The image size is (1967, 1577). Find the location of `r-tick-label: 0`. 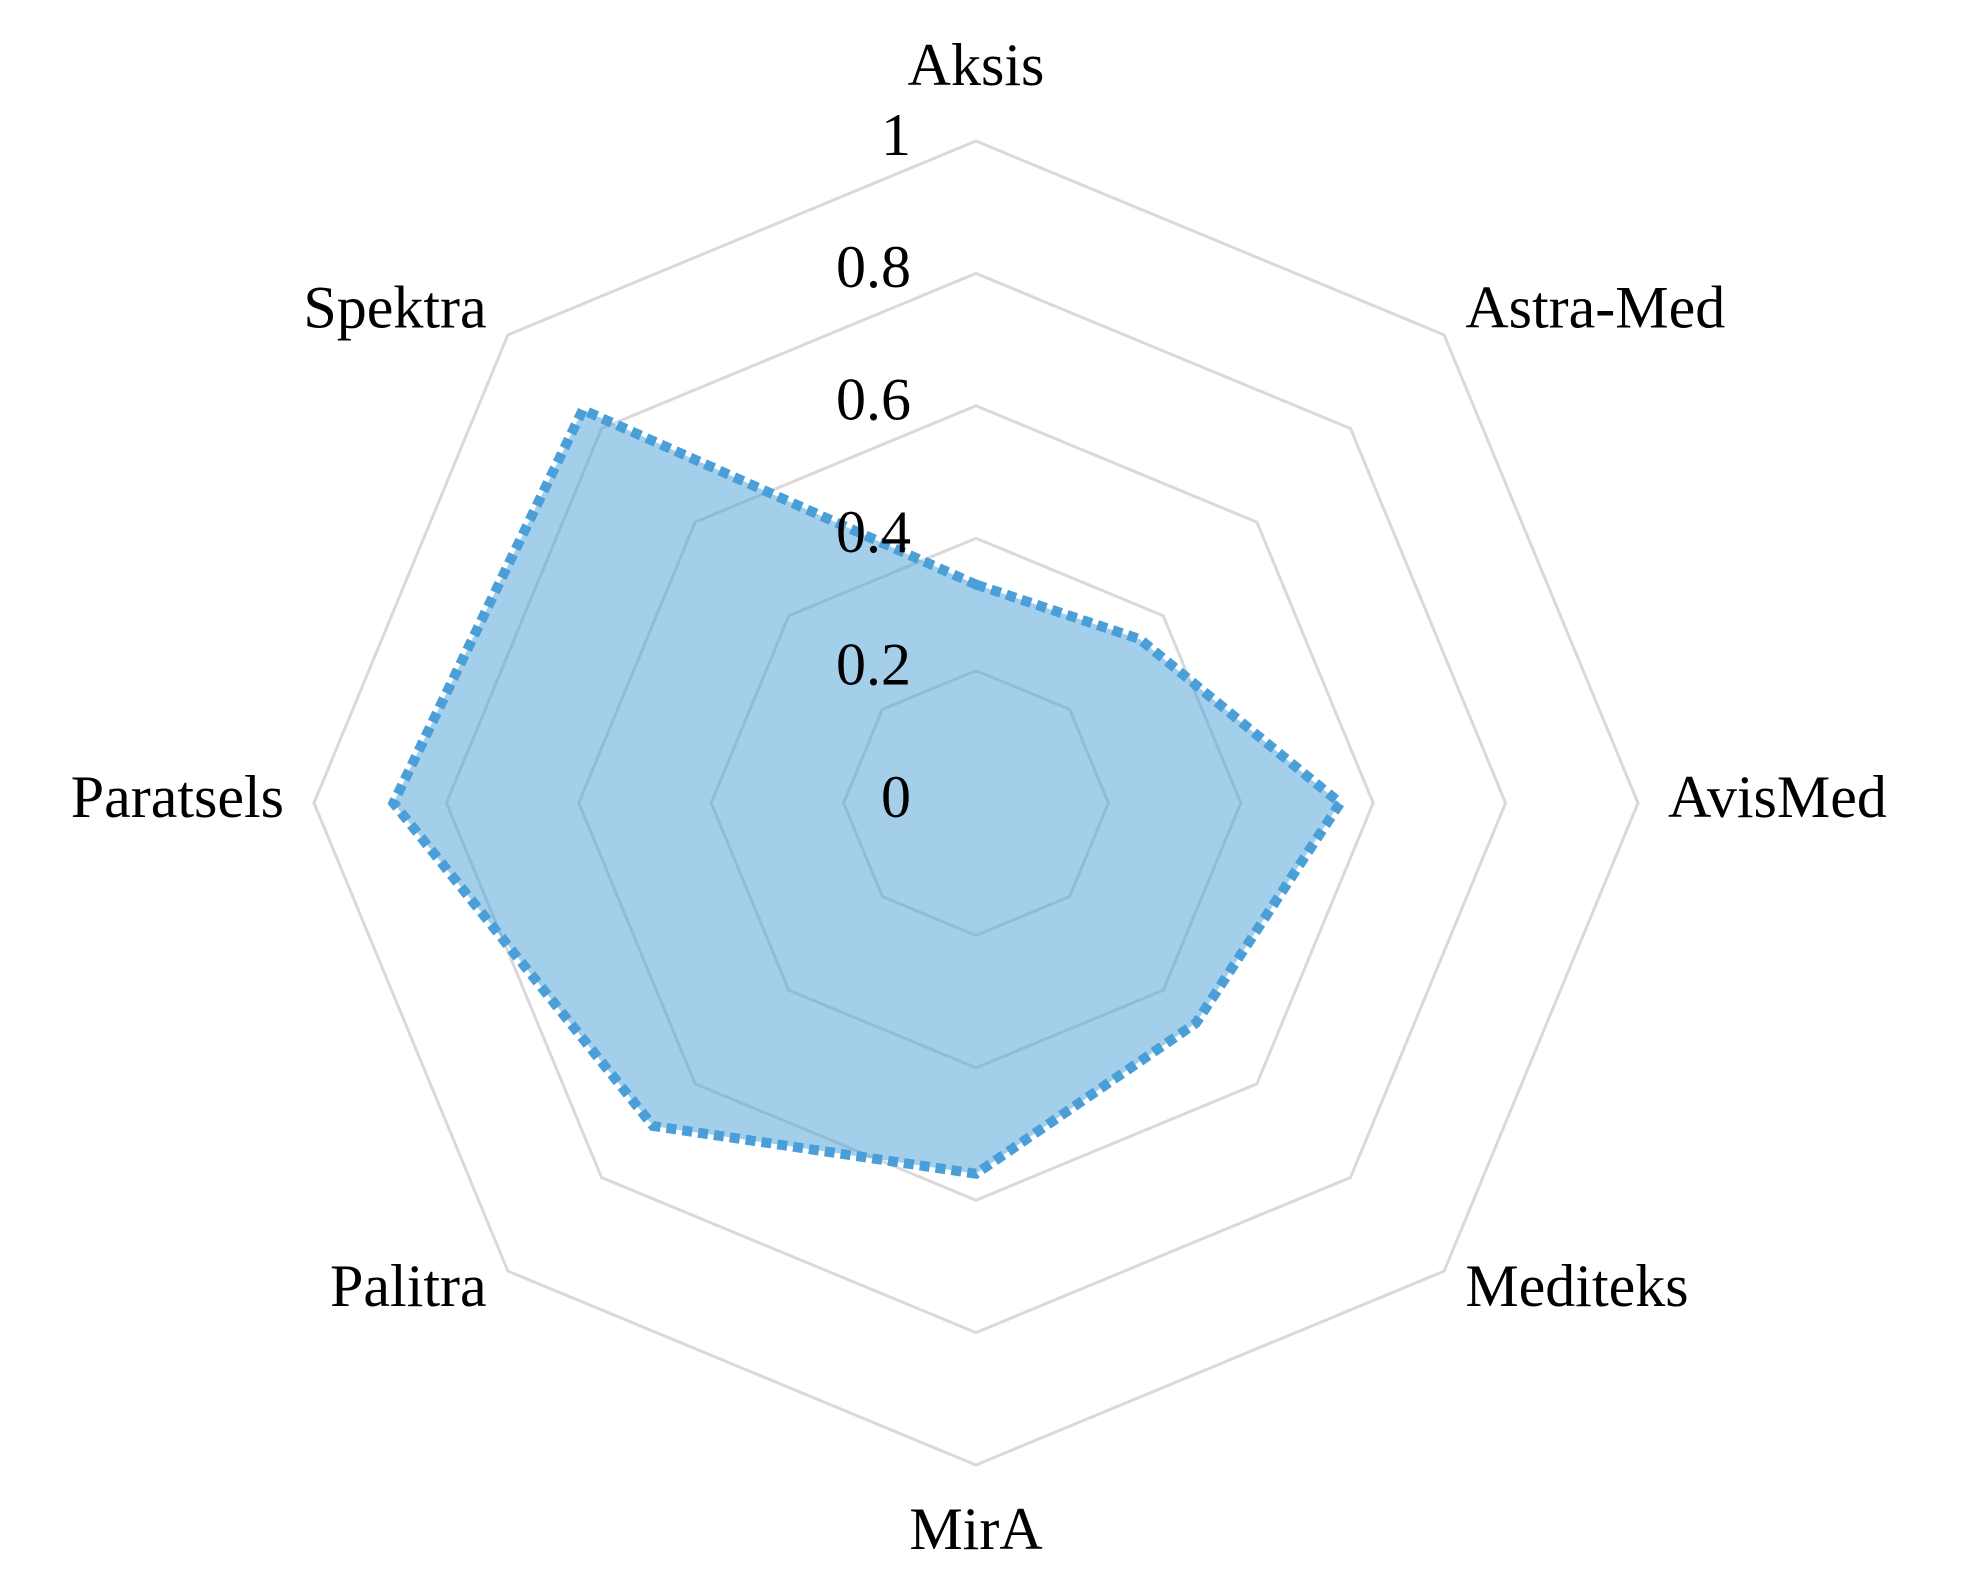

r-tick-label: 0 is located at coordinates (896, 797).